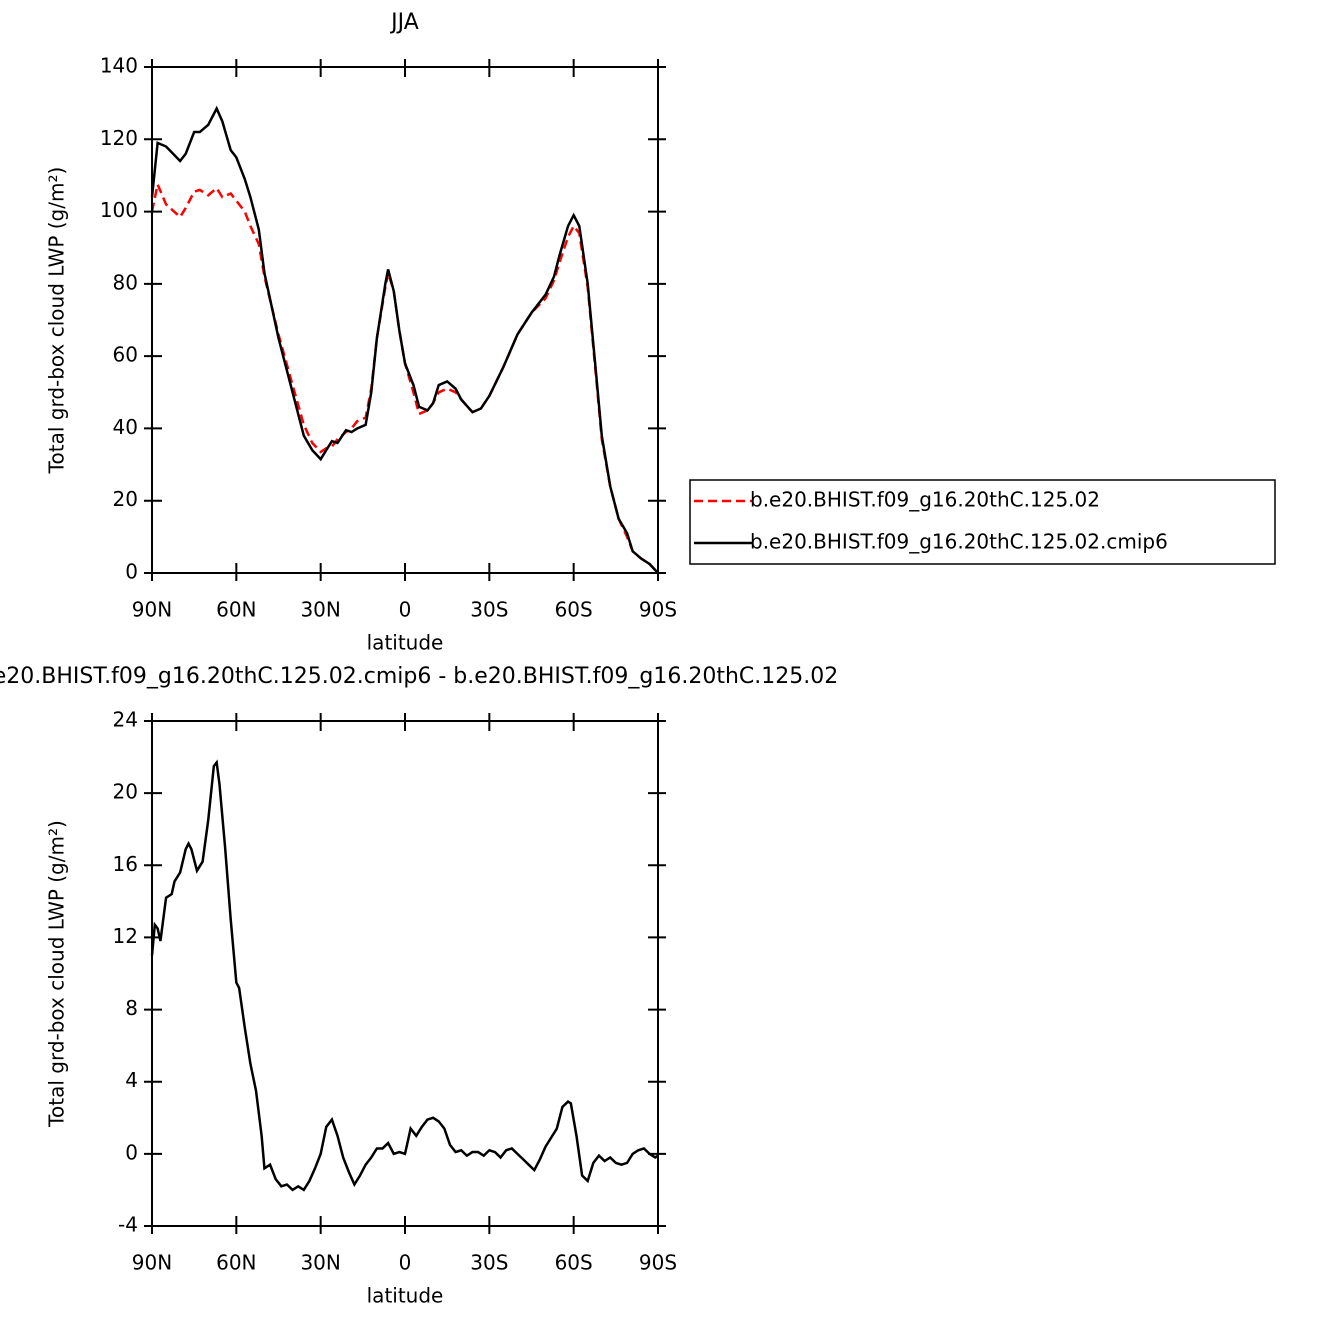 This screenshot has width=1319, height=1319. I want to click on y-tick-label: 60, so click(125, 355).